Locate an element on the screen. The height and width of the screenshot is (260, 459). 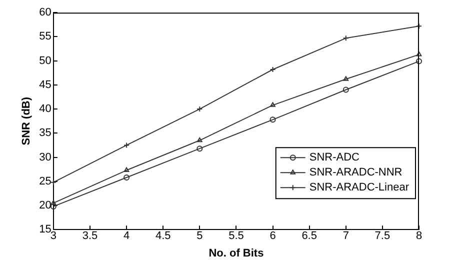
x-tick-label: 6 is located at coordinates (273, 236).